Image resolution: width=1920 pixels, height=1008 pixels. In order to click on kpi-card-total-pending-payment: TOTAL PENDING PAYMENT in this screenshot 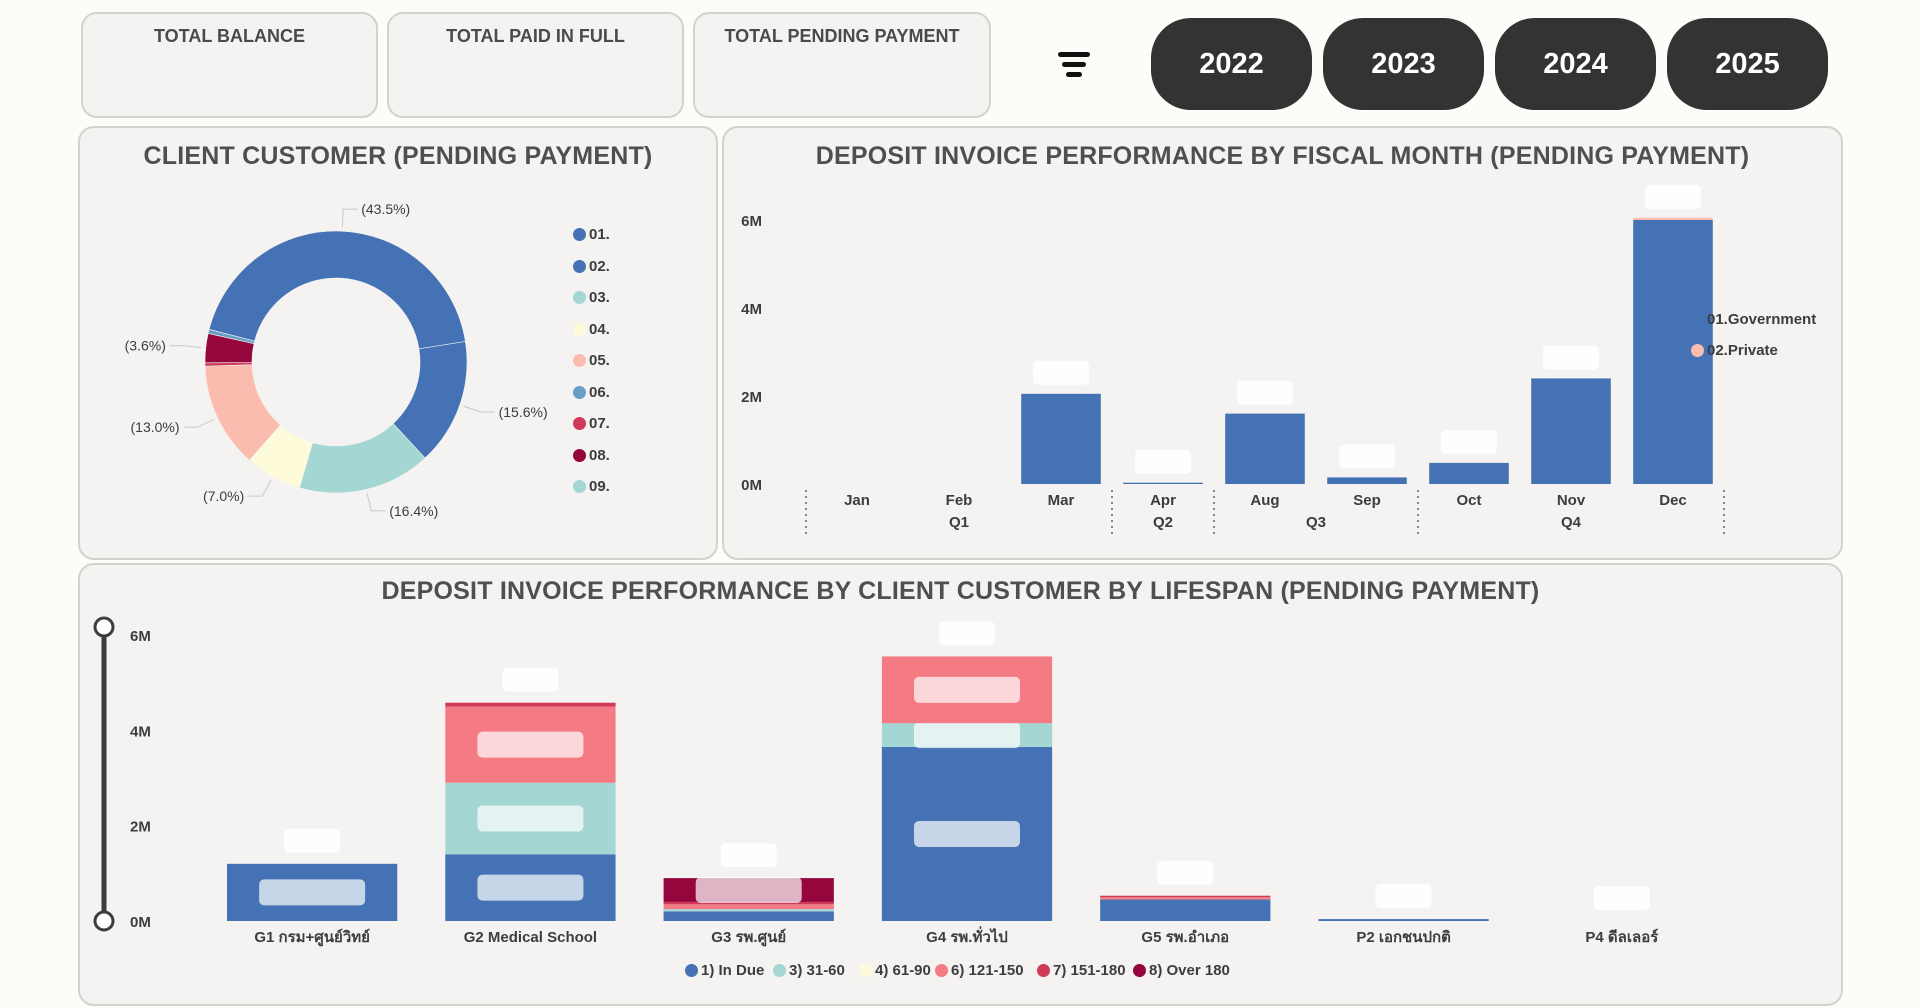, I will do `click(842, 65)`.